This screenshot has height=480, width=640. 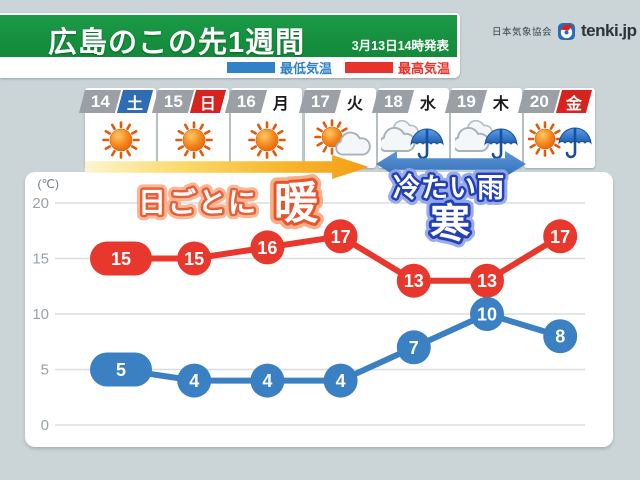 What do you see at coordinates (40, 314) in the screenshot?
I see `y-tick-label: 10` at bounding box center [40, 314].